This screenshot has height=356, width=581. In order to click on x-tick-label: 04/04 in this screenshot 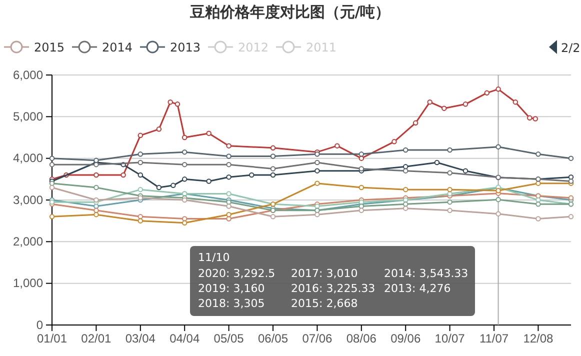, I will do `click(185, 339)`.